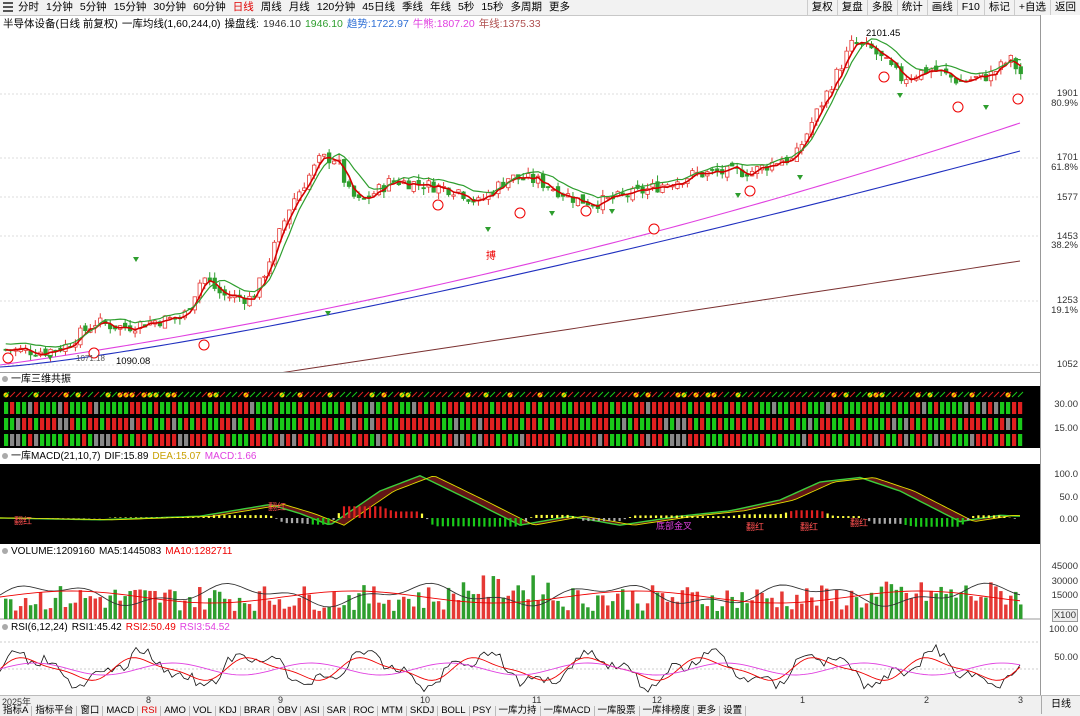  Describe the element at coordinates (707, 711) in the screenshot. I see `indicator-tab: 更多` at that location.